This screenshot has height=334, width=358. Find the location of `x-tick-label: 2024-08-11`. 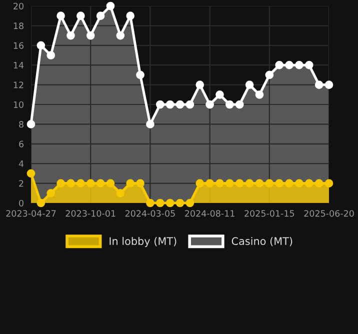

x-tick-label: 2024-08-11 is located at coordinates (209, 213).